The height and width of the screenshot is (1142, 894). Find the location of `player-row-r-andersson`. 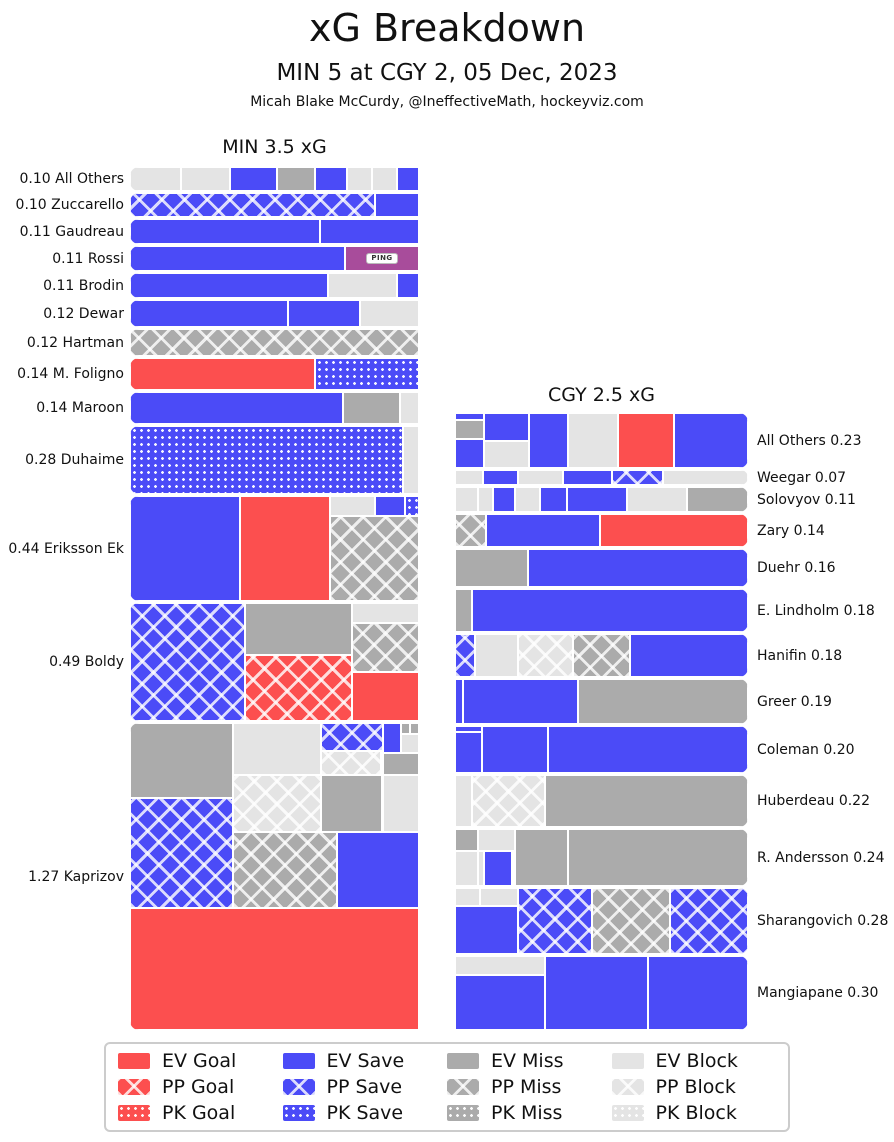

player-row-r-andersson is located at coordinates (601, 857).